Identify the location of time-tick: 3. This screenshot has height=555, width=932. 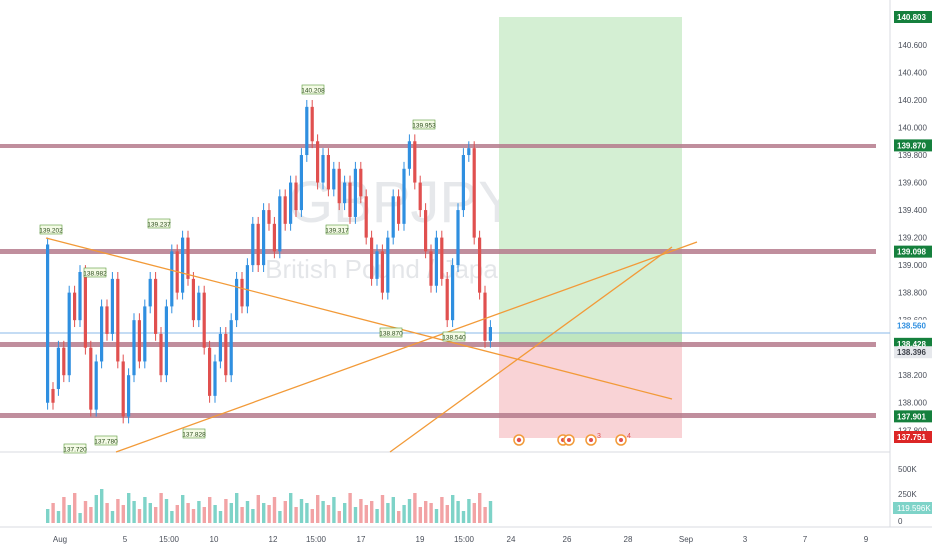
(745, 539).